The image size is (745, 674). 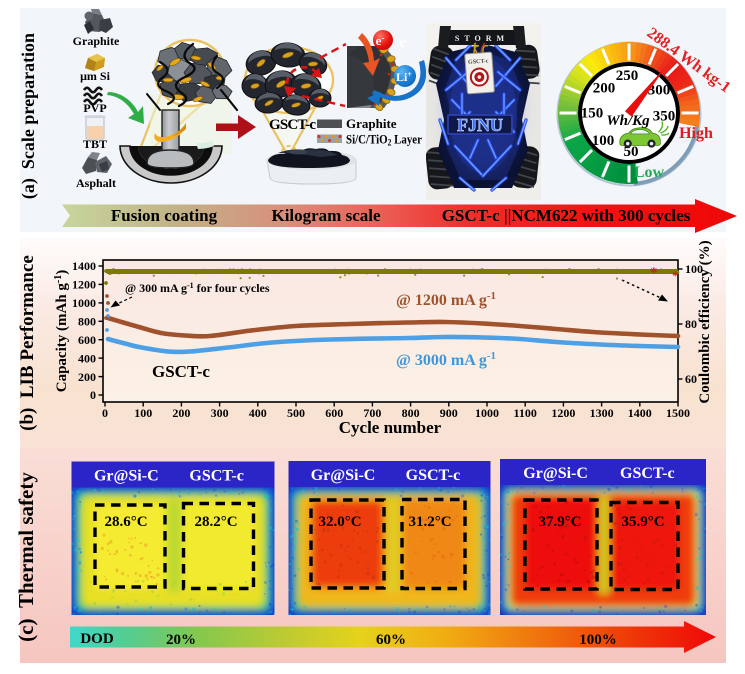 What do you see at coordinates (181, 640) in the screenshot?
I see `svg-text: 20%` at bounding box center [181, 640].